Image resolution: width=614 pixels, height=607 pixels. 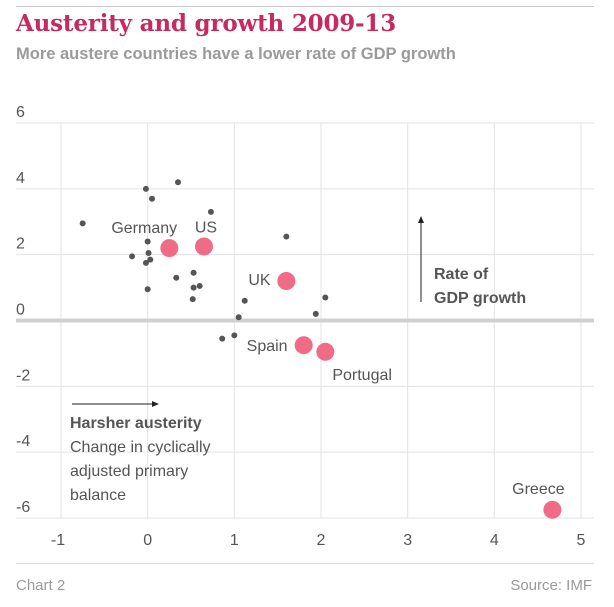 I want to click on y-tick-label: -2, so click(x=23, y=375).